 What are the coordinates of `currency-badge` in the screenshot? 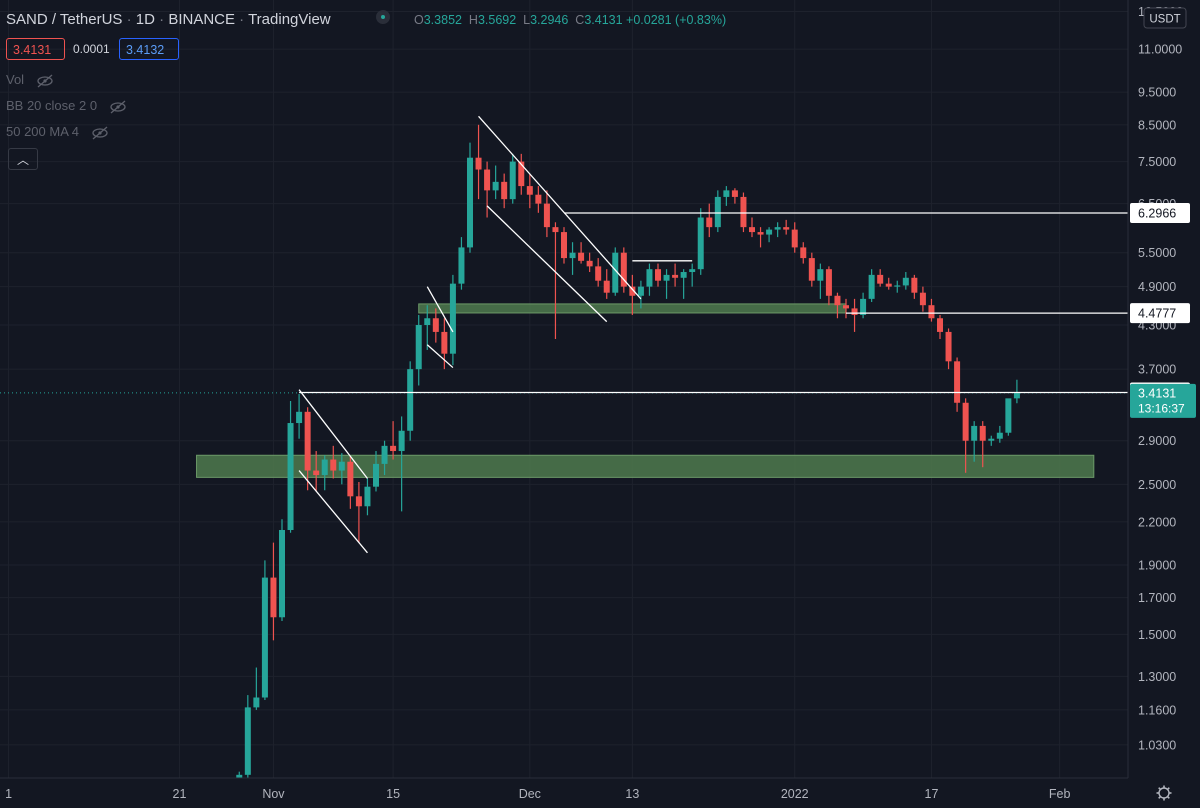 It's located at (1165, 18).